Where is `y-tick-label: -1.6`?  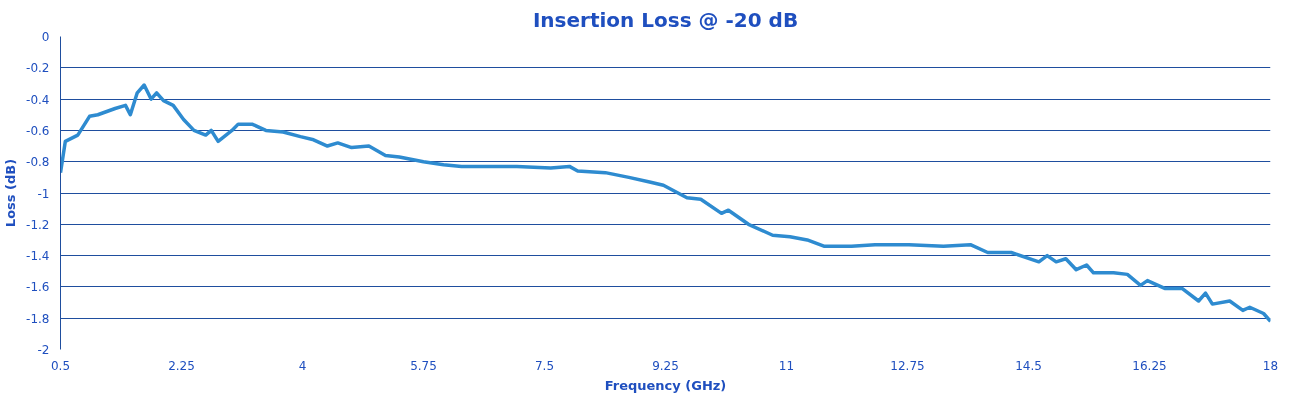 y-tick-label: -1.6 is located at coordinates (38, 287).